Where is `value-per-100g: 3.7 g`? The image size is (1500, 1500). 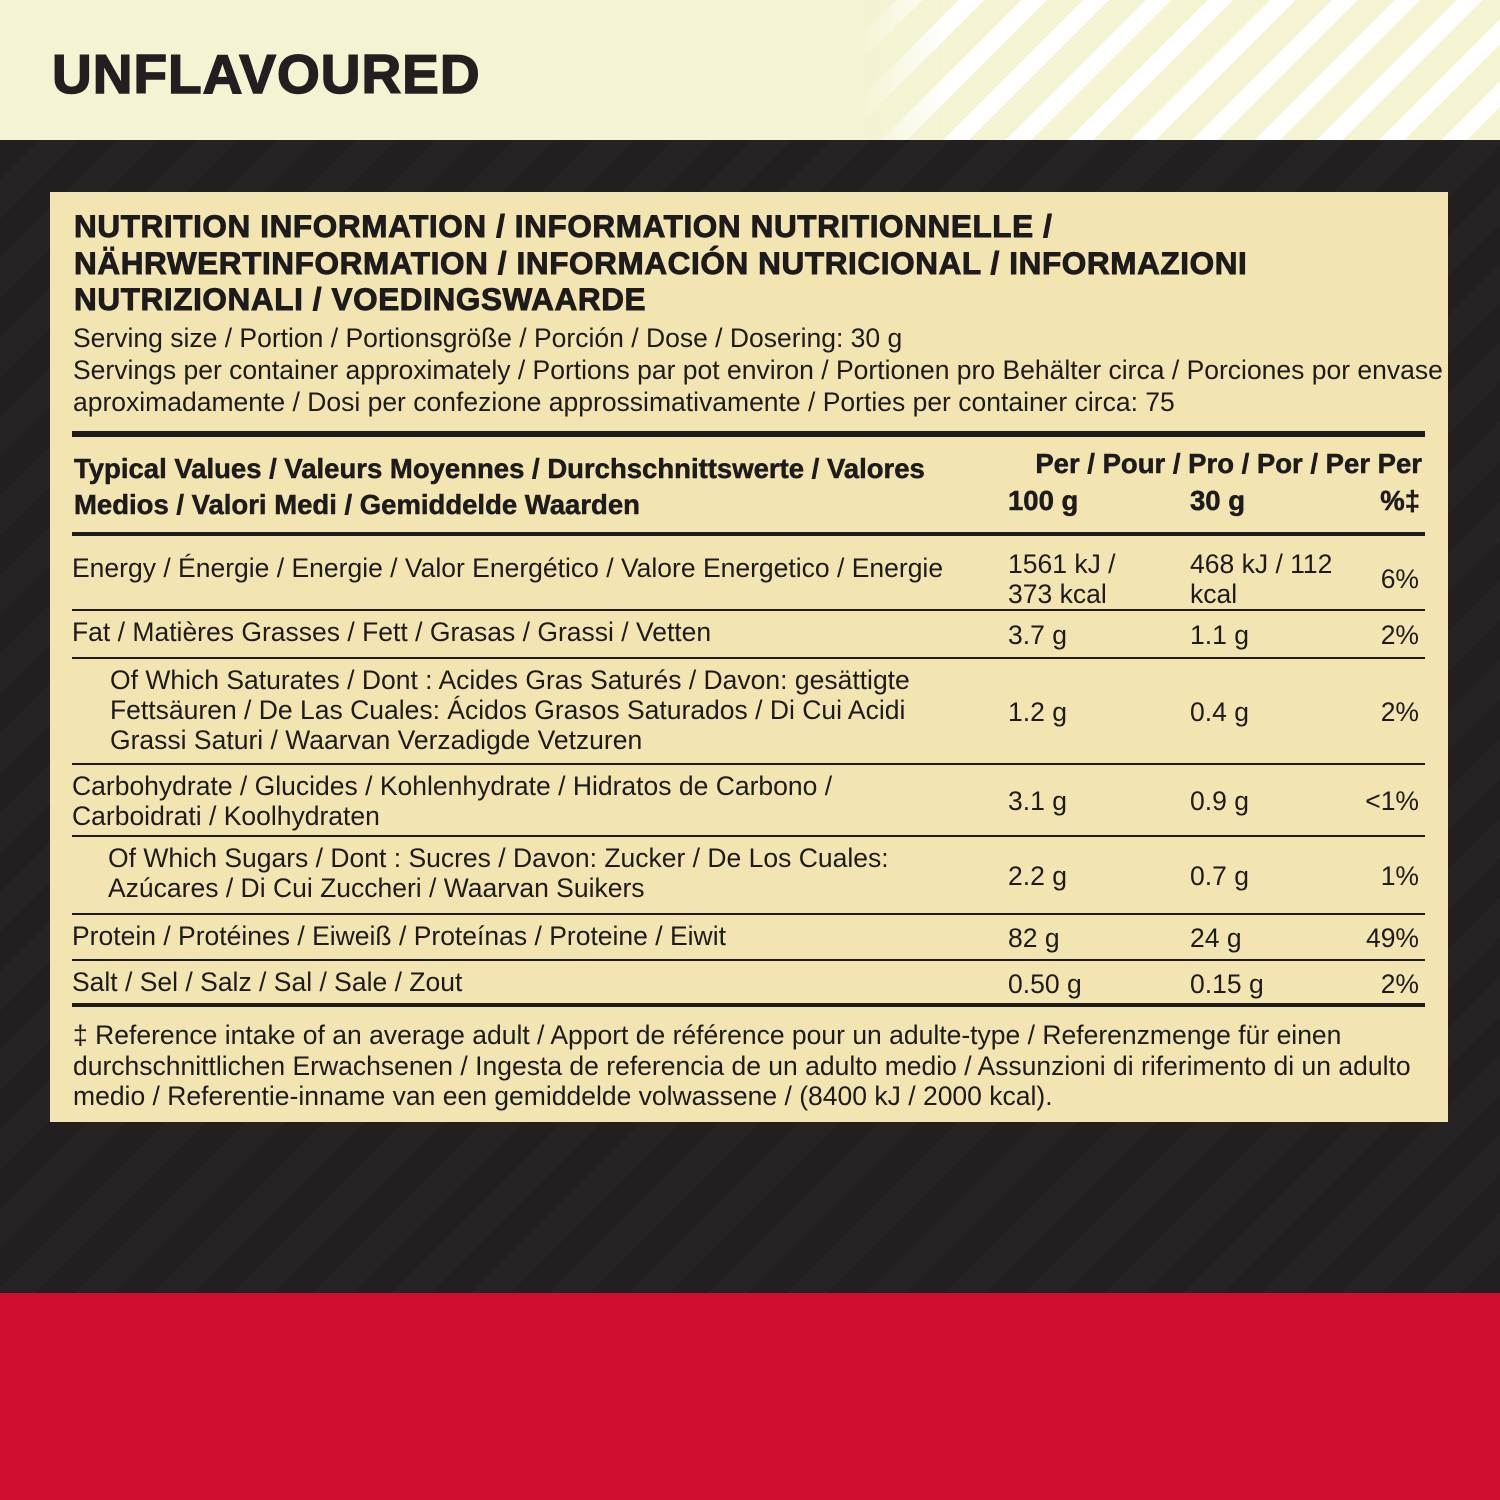 value-per-100g: 3.7 g is located at coordinates (1037, 635).